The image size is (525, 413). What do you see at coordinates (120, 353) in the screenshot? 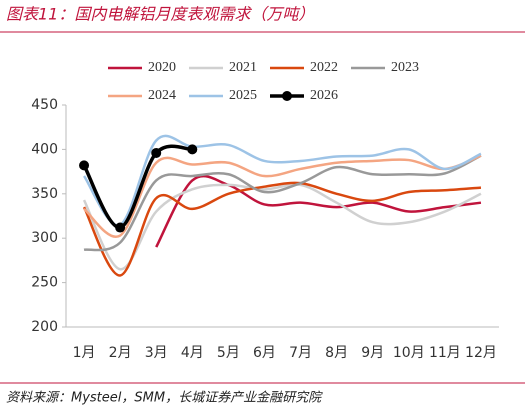
I see `x-tick-label: 2月` at bounding box center [120, 353].